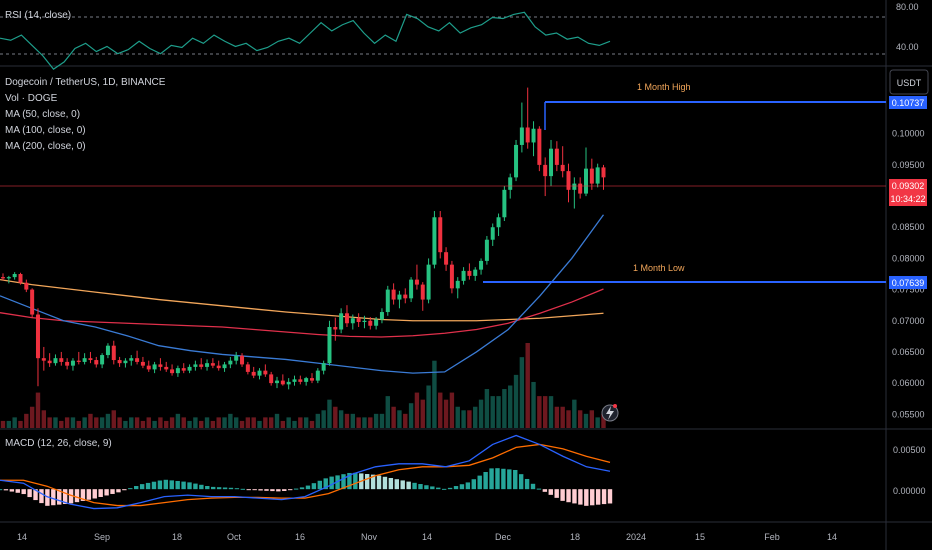 The height and width of the screenshot is (550, 932). I want to click on legend-ma50: MA (50, close, 0), so click(42, 114).